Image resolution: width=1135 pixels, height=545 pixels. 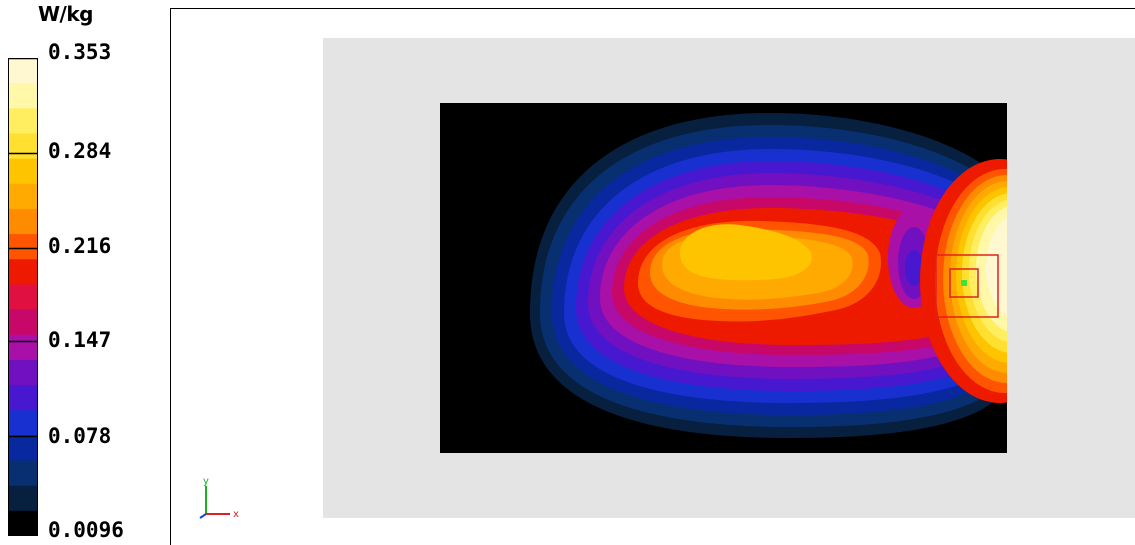 What do you see at coordinates (80, 52) in the screenshot?
I see `tick-label-0: 0.353` at bounding box center [80, 52].